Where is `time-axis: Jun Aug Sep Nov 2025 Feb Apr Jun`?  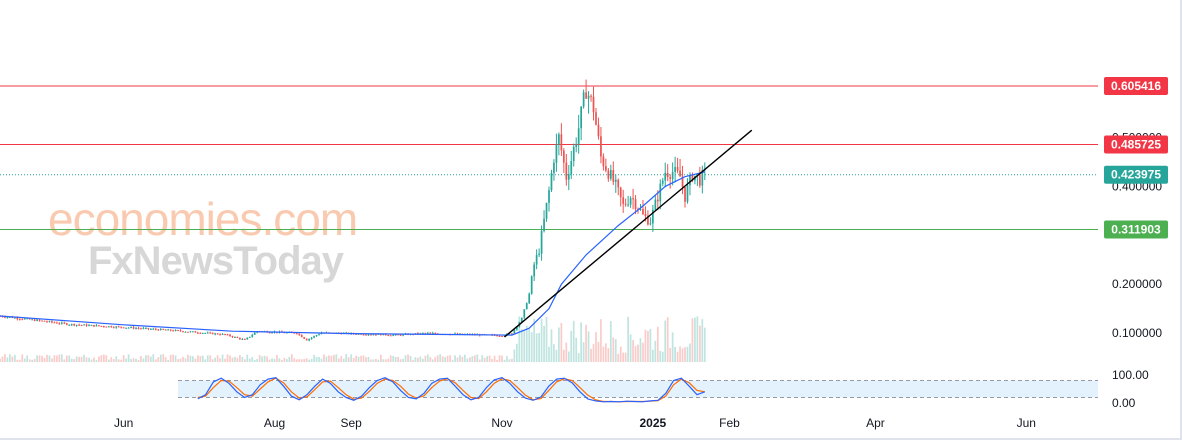 time-axis: Jun Aug Sep Nov 2025 Feb Apr Jun is located at coordinates (575, 423).